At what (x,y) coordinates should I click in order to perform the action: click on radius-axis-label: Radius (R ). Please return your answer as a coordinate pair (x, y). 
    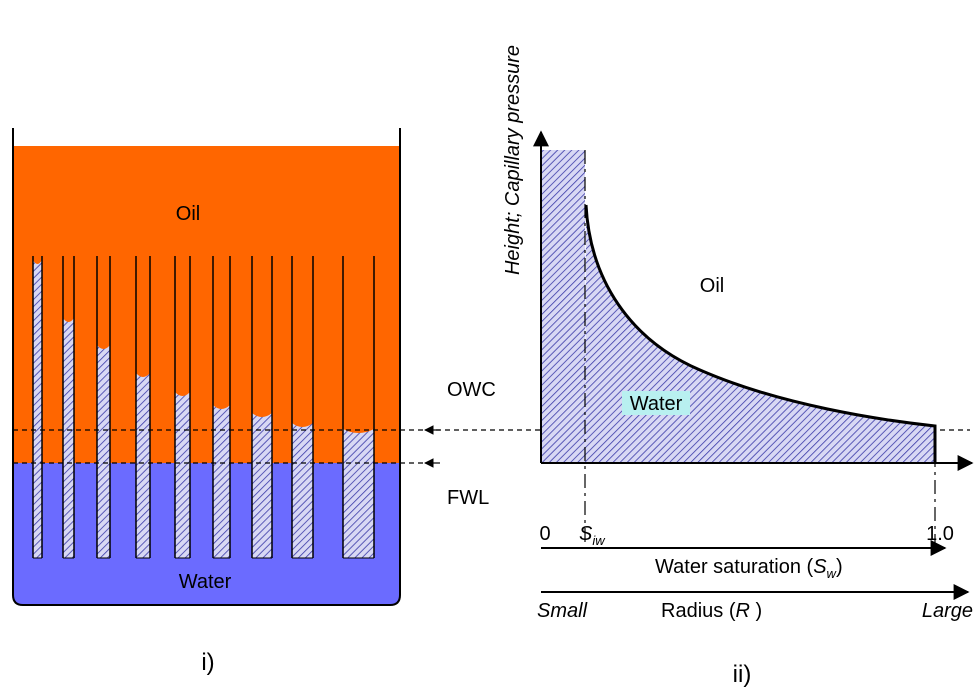
    Looking at the image, I should click on (711, 611).